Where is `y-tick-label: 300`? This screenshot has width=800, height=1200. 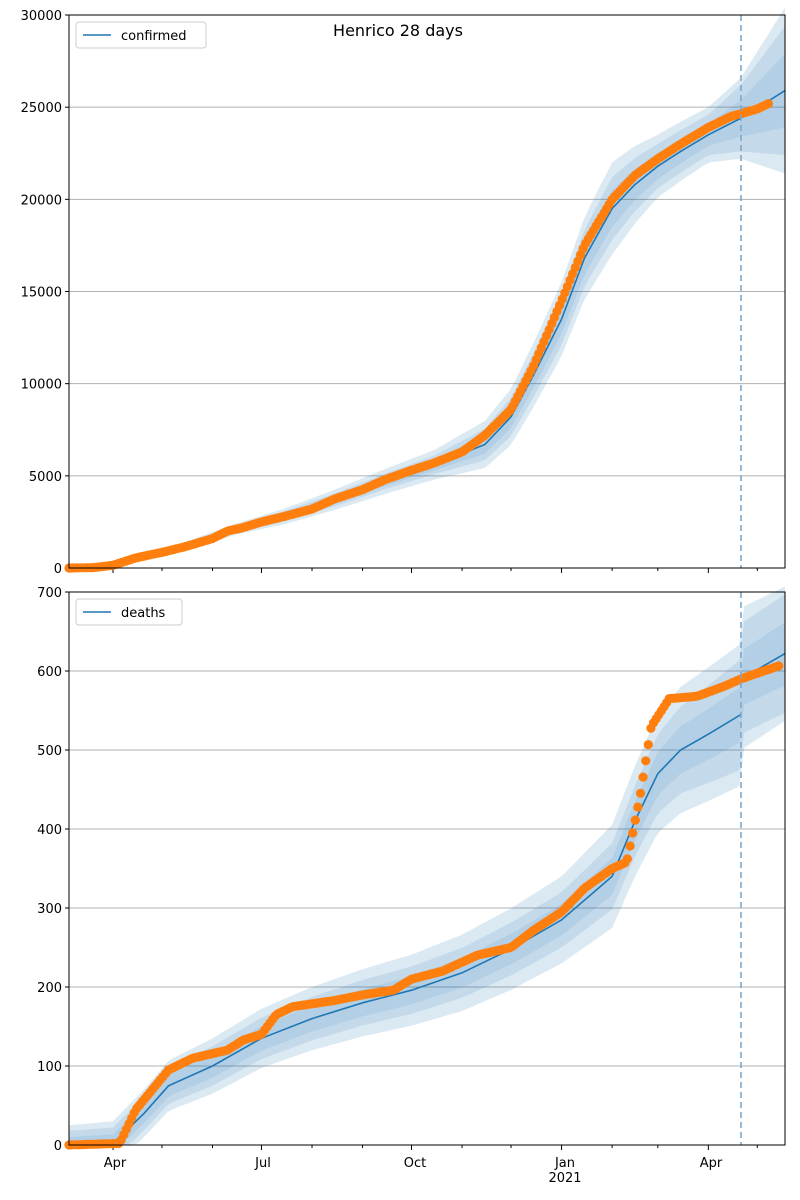 y-tick-label: 300 is located at coordinates (49, 909).